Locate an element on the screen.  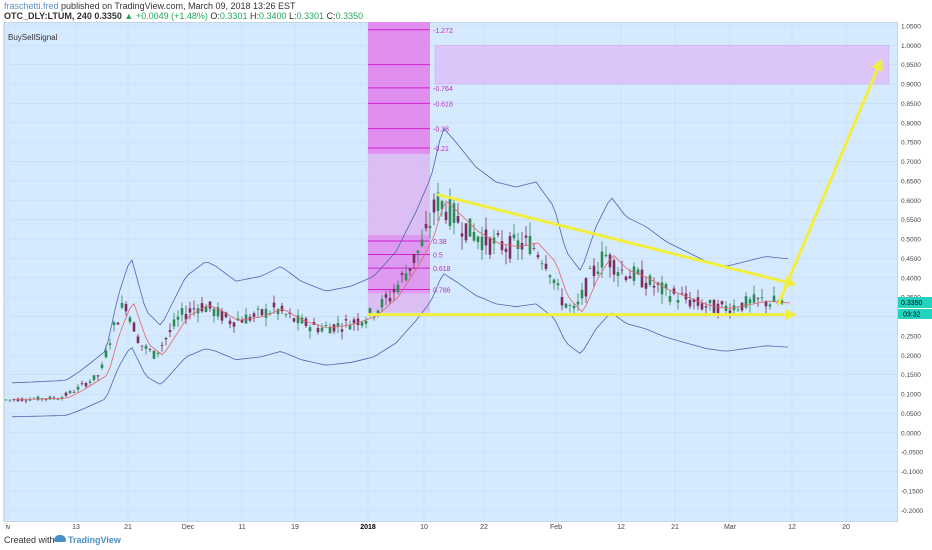
price-axis is located at coordinates (915, 272).